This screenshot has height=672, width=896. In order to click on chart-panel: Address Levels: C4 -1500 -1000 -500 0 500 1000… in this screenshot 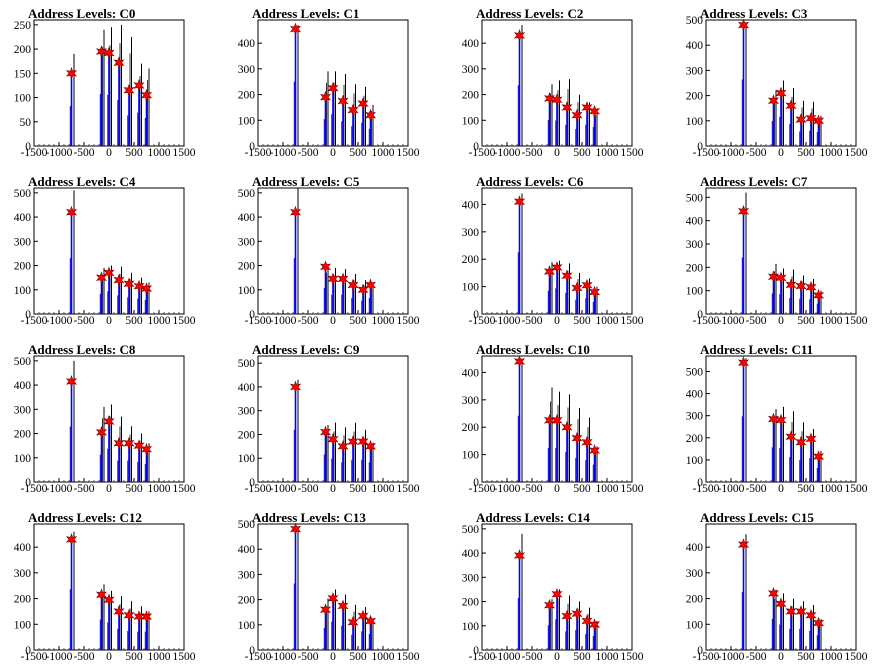, I will do `click(112, 252)`.